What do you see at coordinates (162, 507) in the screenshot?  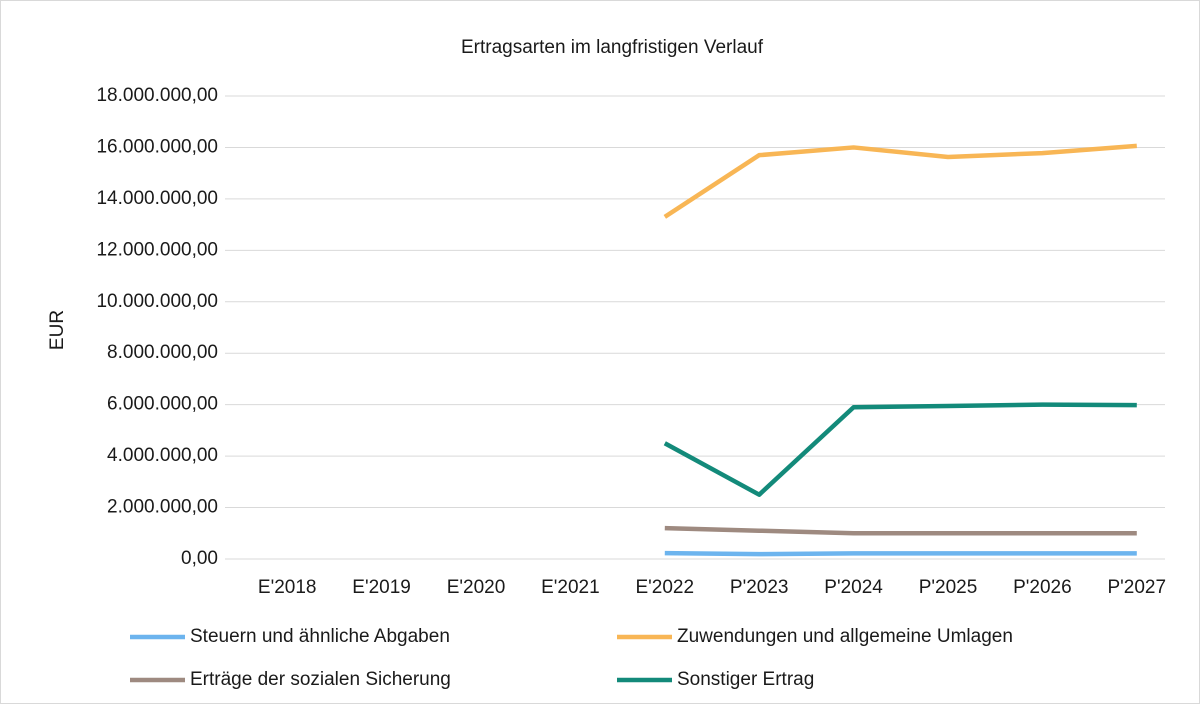 I see `y-tick-label: 2.000.000,00` at bounding box center [162, 507].